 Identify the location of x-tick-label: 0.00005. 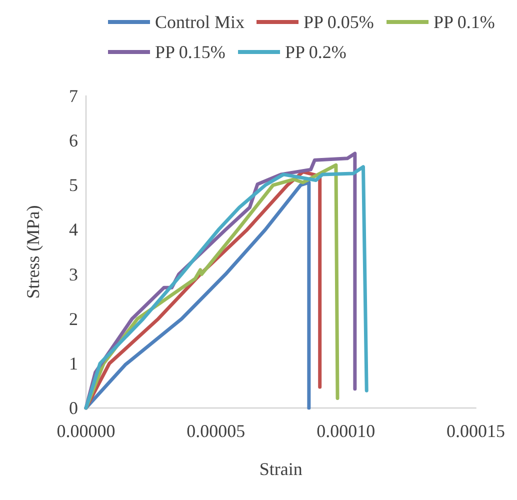
(216, 431).